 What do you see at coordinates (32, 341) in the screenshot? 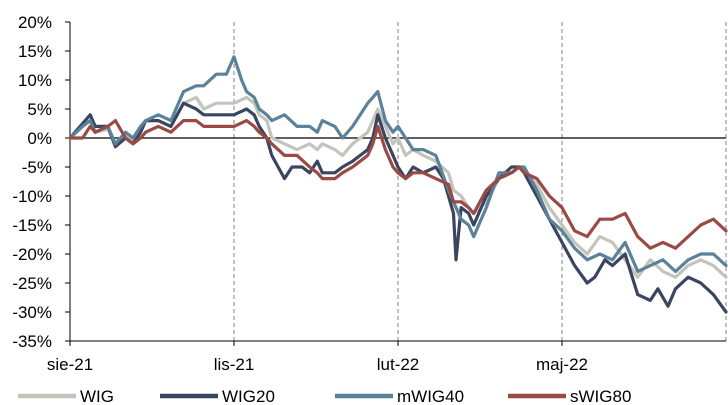
I see `y-tick-label: -35%` at bounding box center [32, 341].